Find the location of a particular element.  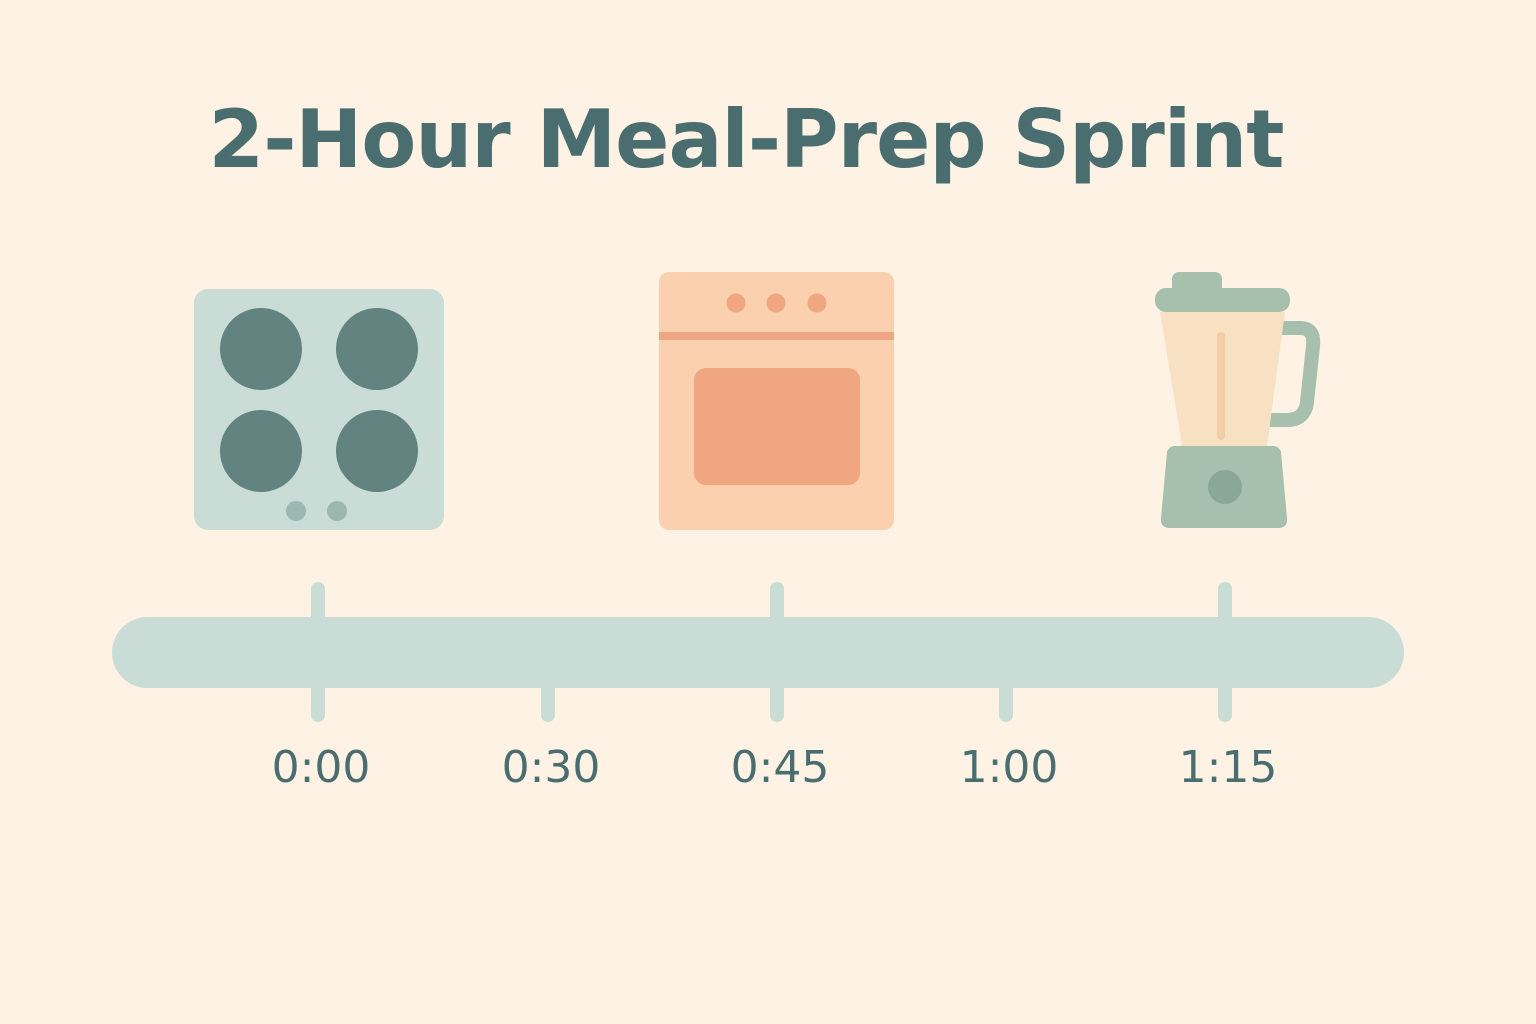

tick-label: 0:45 is located at coordinates (780, 767).